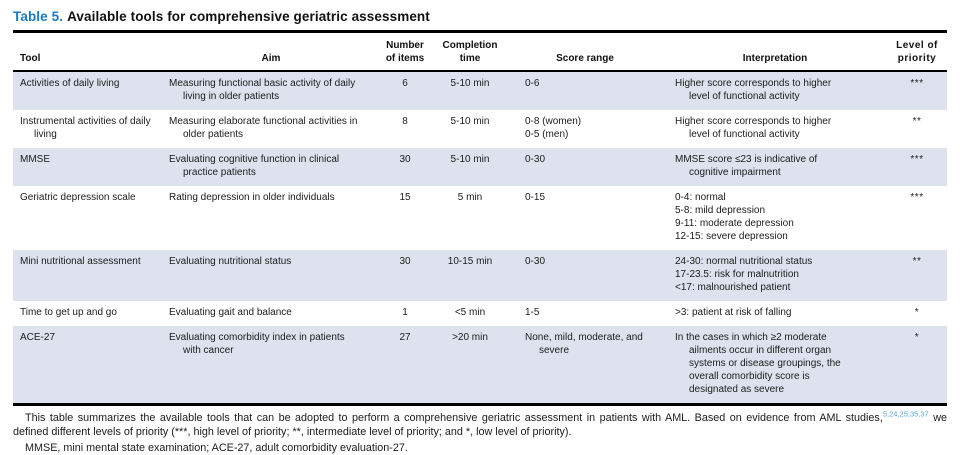 The height and width of the screenshot is (455, 960). What do you see at coordinates (78, 197) in the screenshot?
I see `cell-tool: Geriatric depression scale` at bounding box center [78, 197].